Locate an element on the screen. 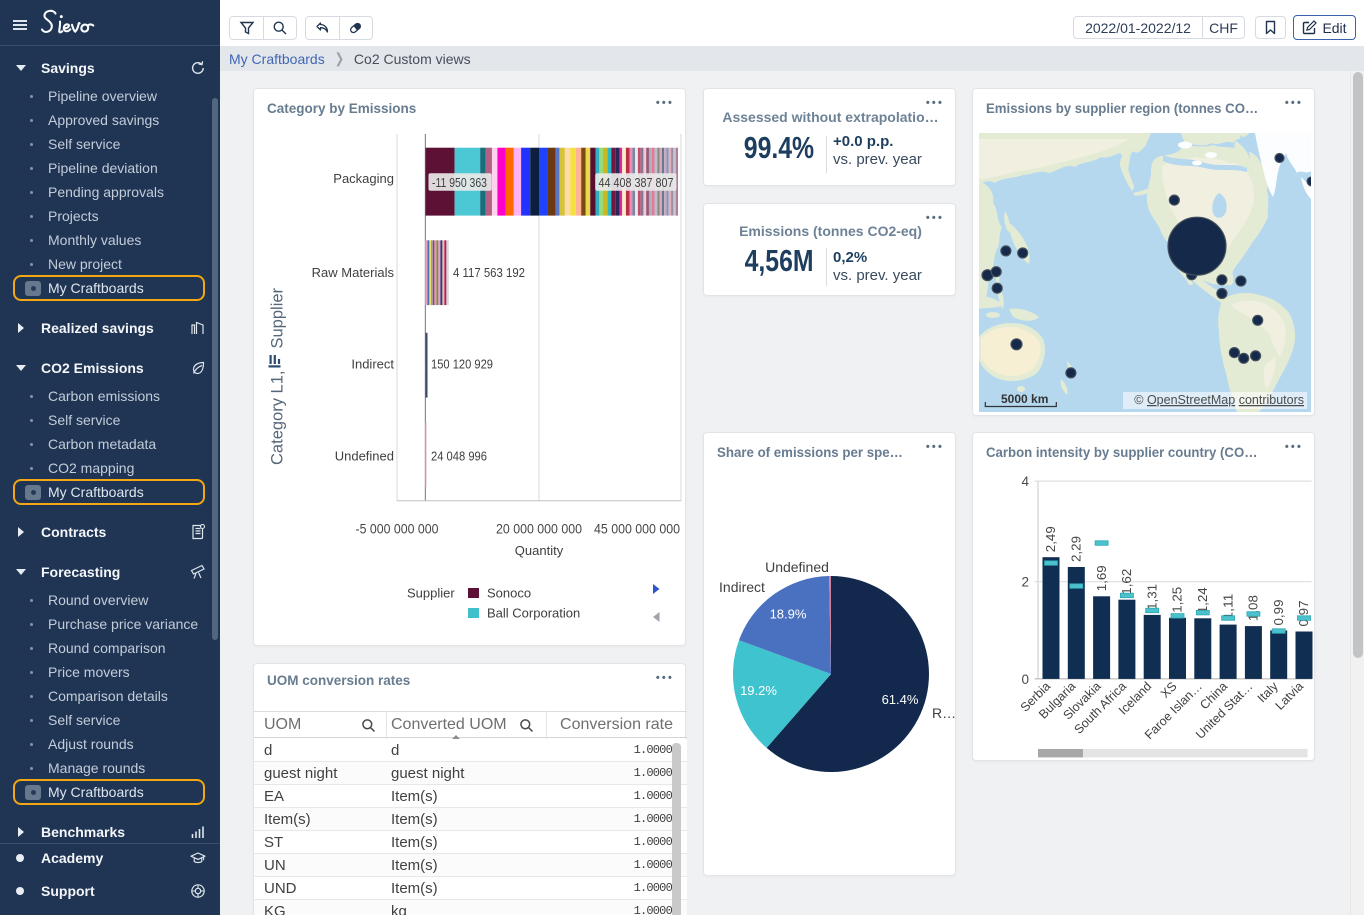 The width and height of the screenshot is (1364, 915). svg-text: 2,29 is located at coordinates (1076, 549).